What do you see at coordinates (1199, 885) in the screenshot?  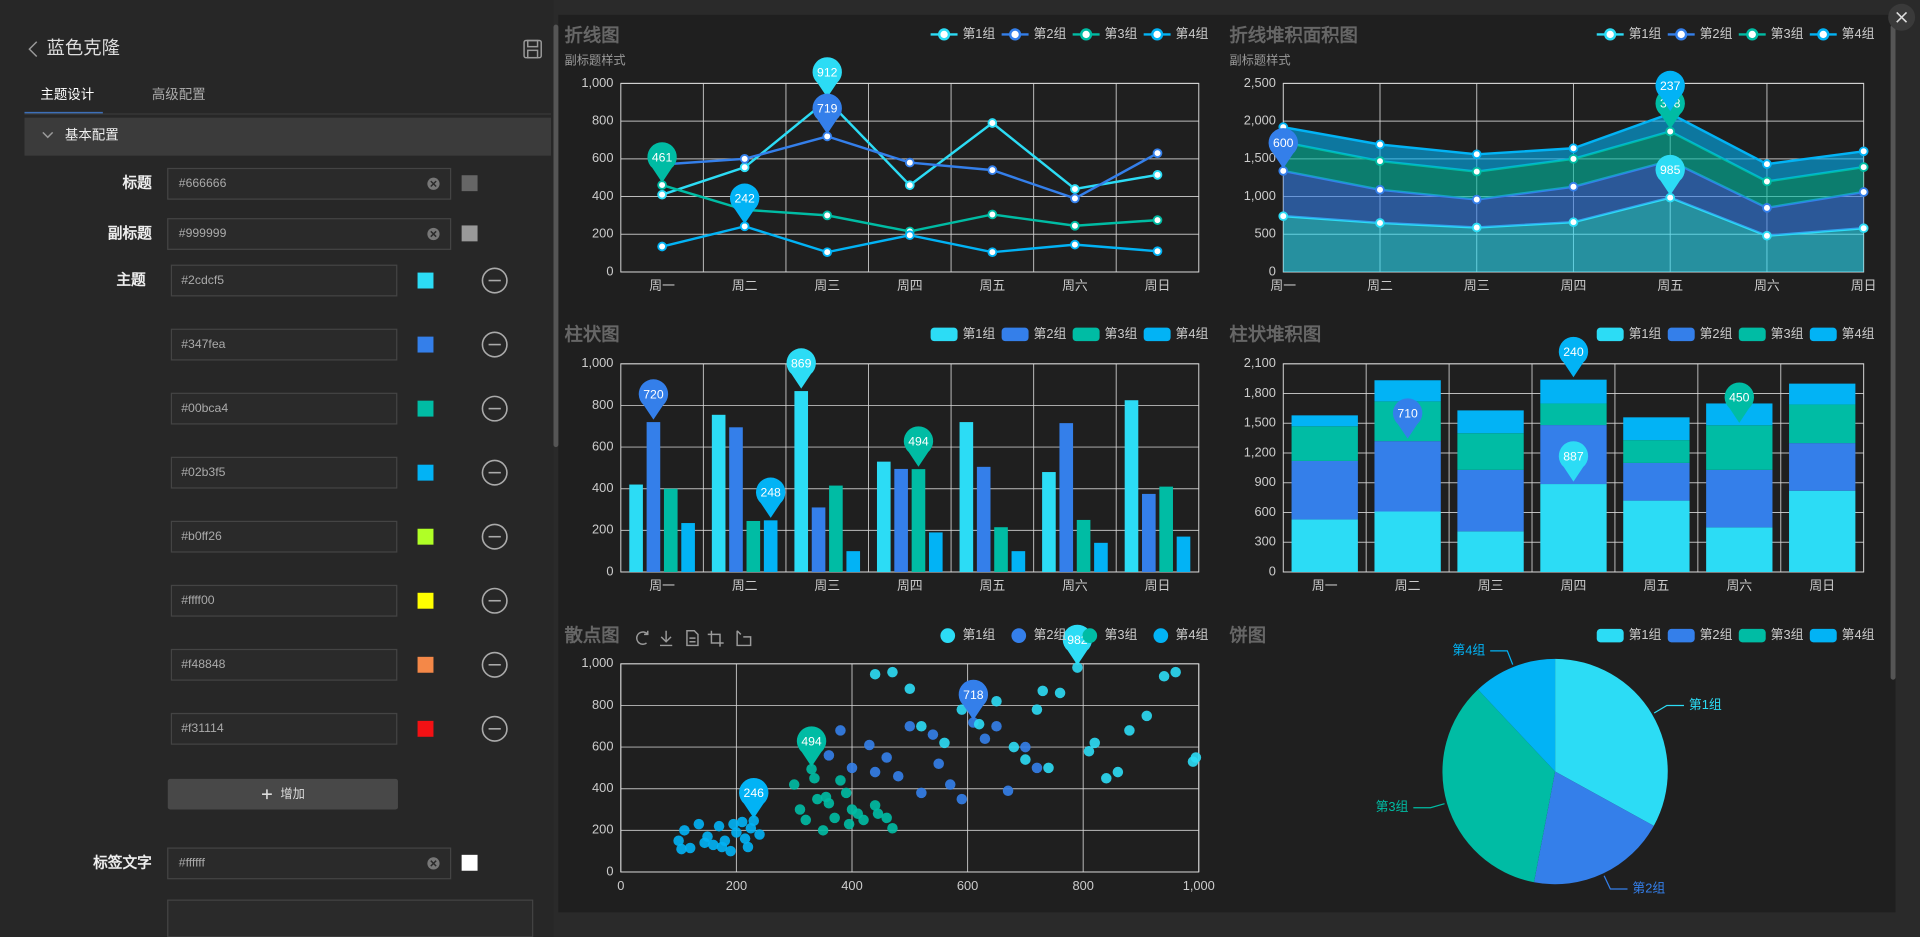 I see `x-tick-label: 1,000` at bounding box center [1199, 885].